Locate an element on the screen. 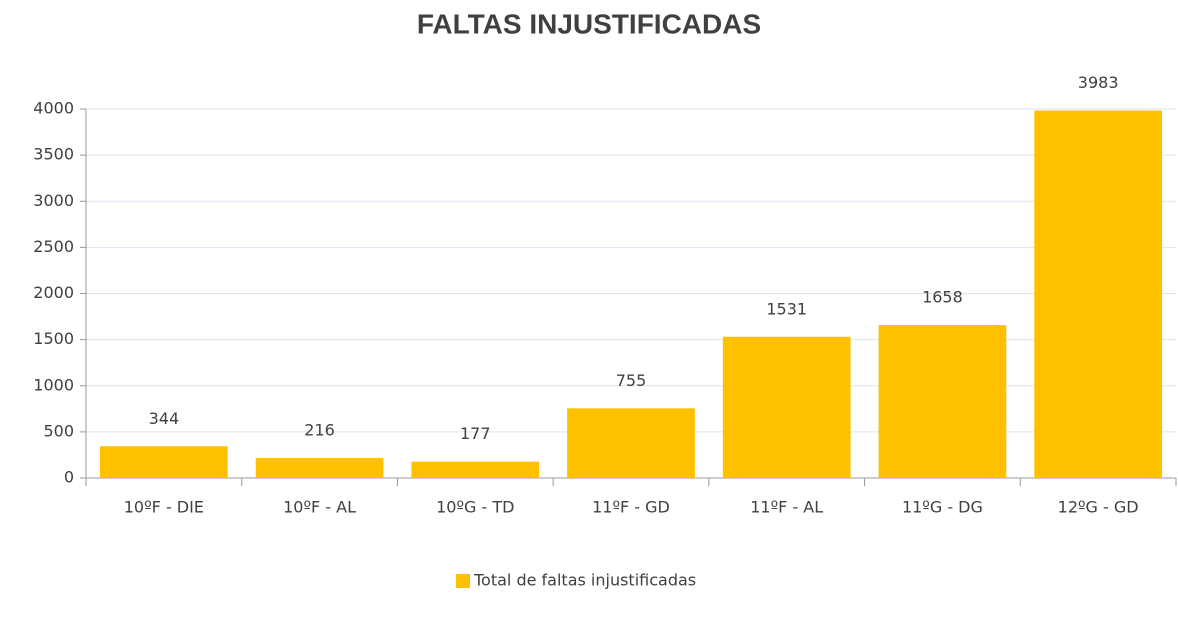 Image resolution: width=1178 pixels, height=621 pixels. chart-title: FALTAS INJUSTIFICADAS is located at coordinates (589, 23).